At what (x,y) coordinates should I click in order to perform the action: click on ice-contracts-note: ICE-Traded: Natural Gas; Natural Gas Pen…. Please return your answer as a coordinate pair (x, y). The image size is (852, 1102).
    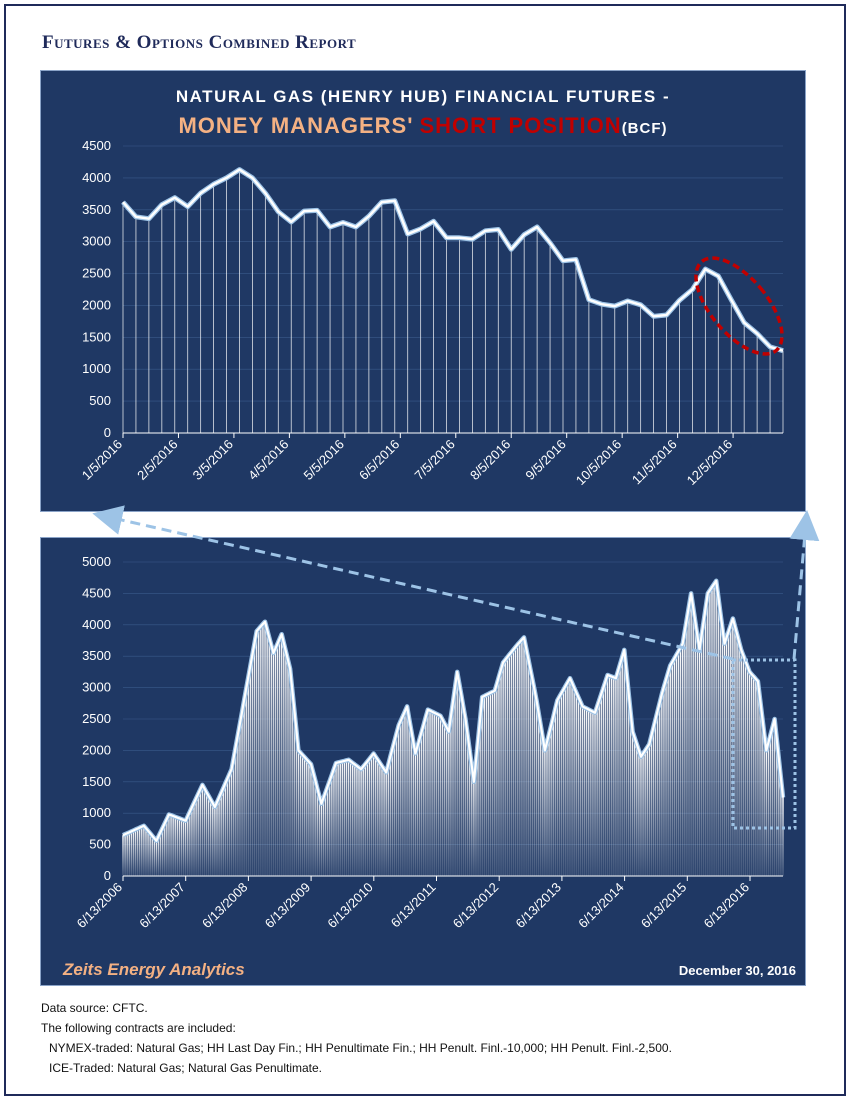
    Looking at the image, I should click on (185, 1068).